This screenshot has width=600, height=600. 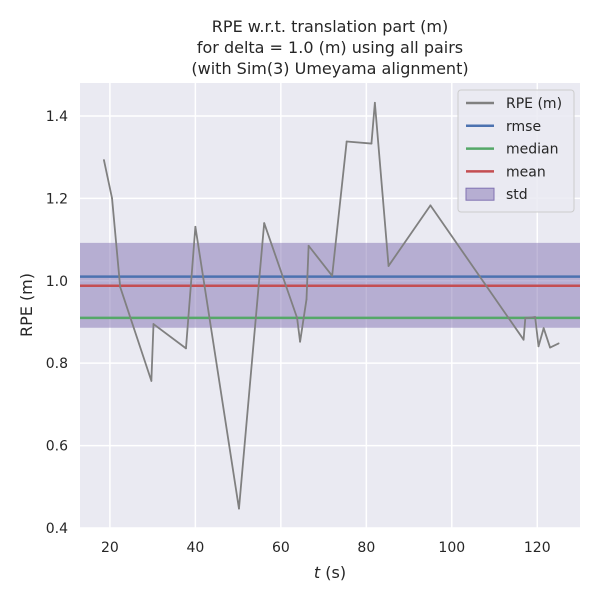 What do you see at coordinates (57, 447) in the screenshot?
I see `y-tick-label: 0.6` at bounding box center [57, 447].